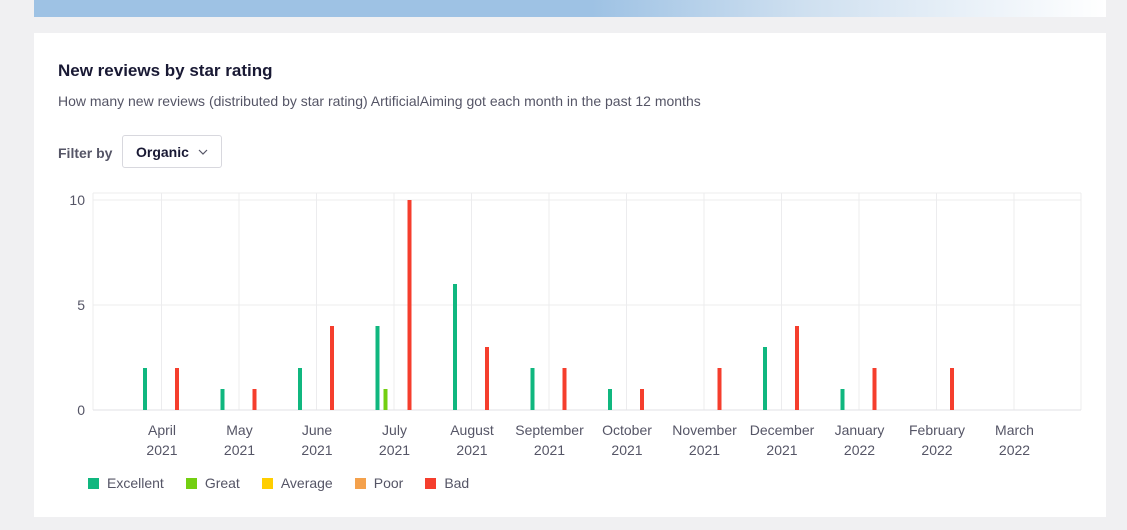  I want to click on x-tick-label-month: May, so click(239, 430).